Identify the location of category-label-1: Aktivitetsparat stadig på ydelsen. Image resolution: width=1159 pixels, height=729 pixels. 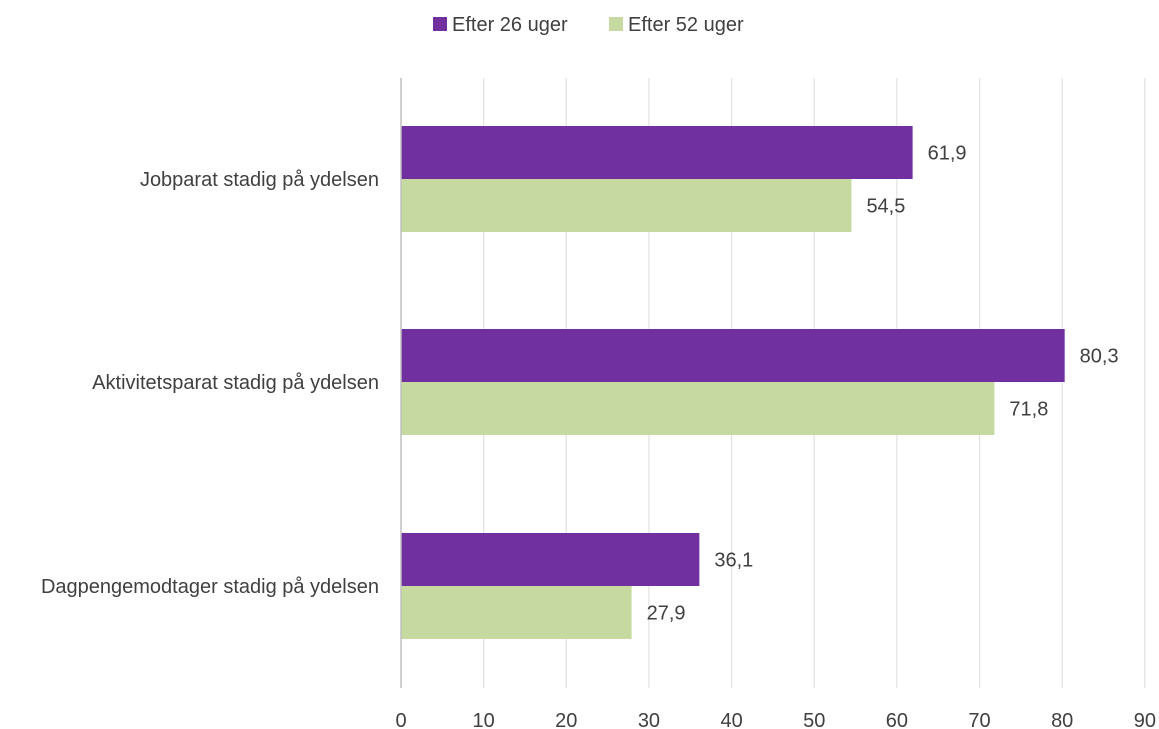
(235, 383).